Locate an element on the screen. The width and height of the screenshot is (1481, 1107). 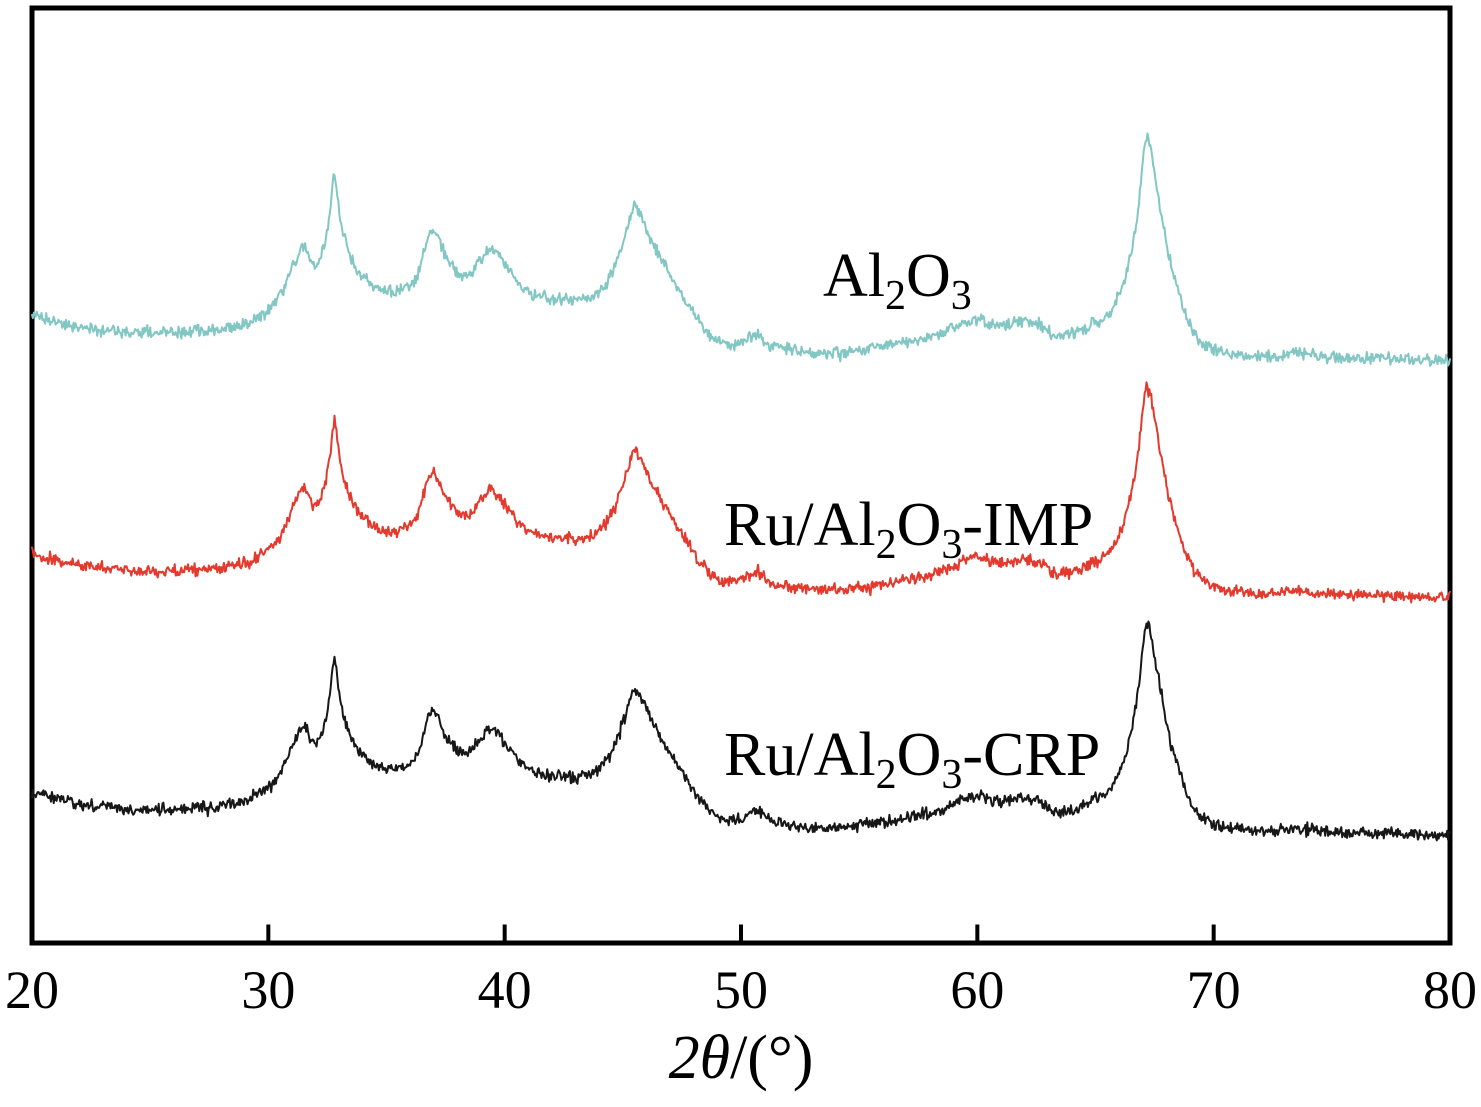
series-labels: Al2O3 Ru/Al2O3-IMP Ru/Al2O3-CRP is located at coordinates (912, 520).